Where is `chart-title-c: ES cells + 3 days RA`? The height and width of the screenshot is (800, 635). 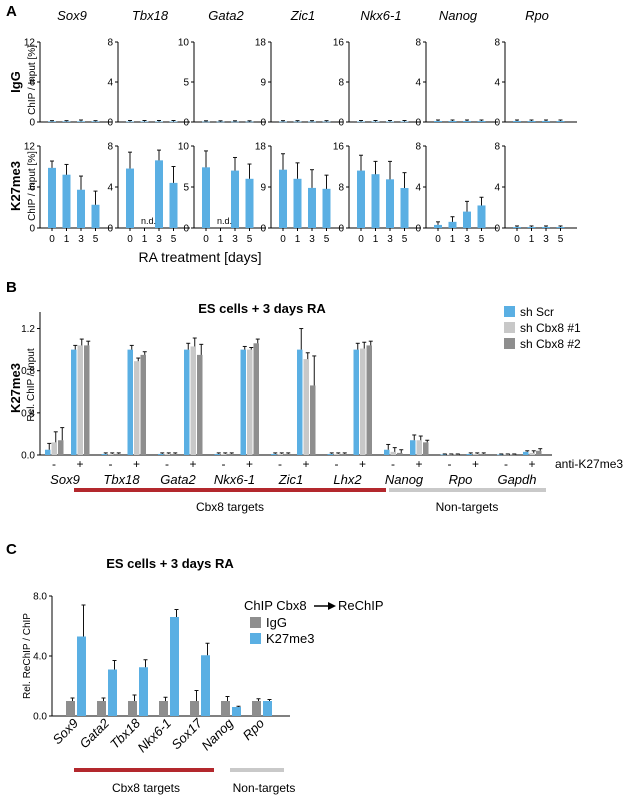
chart-title-c: ES cells + 3 days RA is located at coordinates (170, 563).